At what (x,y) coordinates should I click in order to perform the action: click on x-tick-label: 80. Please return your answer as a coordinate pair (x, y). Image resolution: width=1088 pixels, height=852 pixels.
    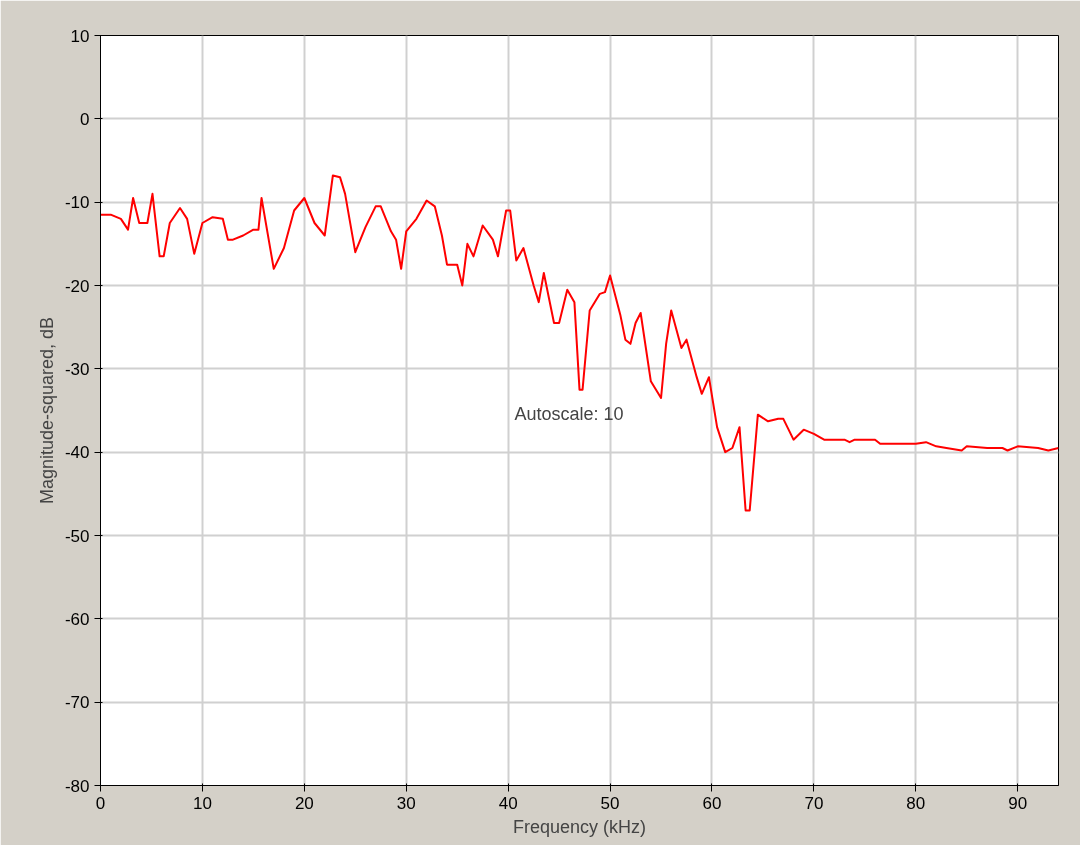
    Looking at the image, I should click on (916, 803).